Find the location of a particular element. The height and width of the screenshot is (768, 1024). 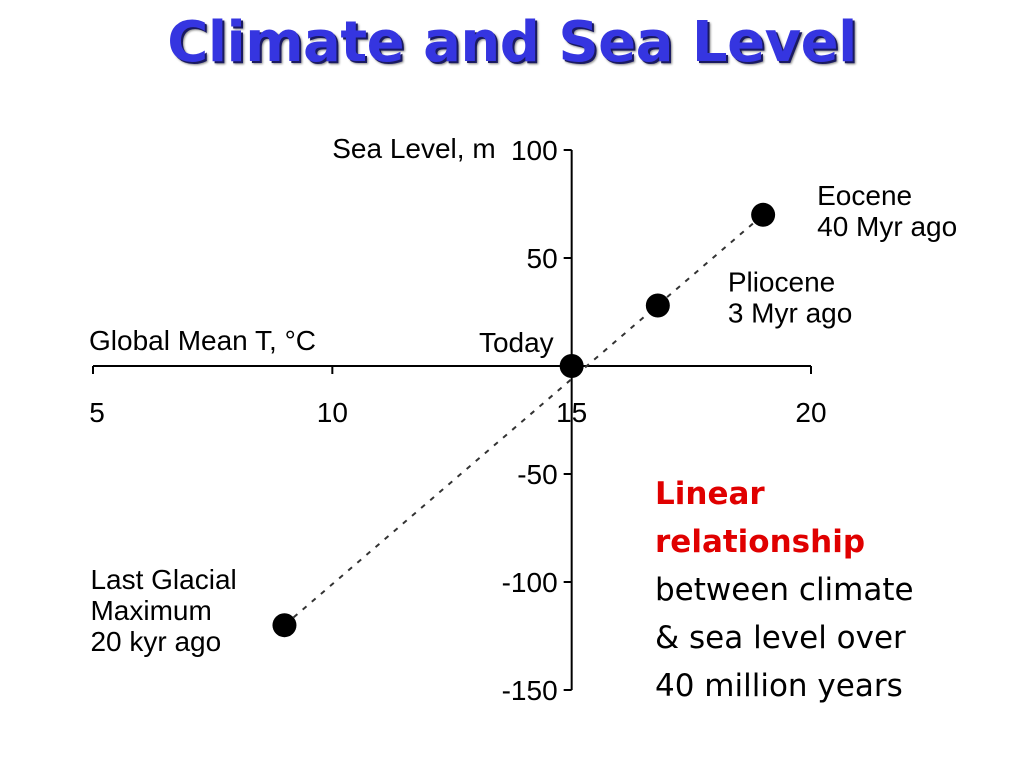

note-line-2: & sea level over is located at coordinates (780, 638).